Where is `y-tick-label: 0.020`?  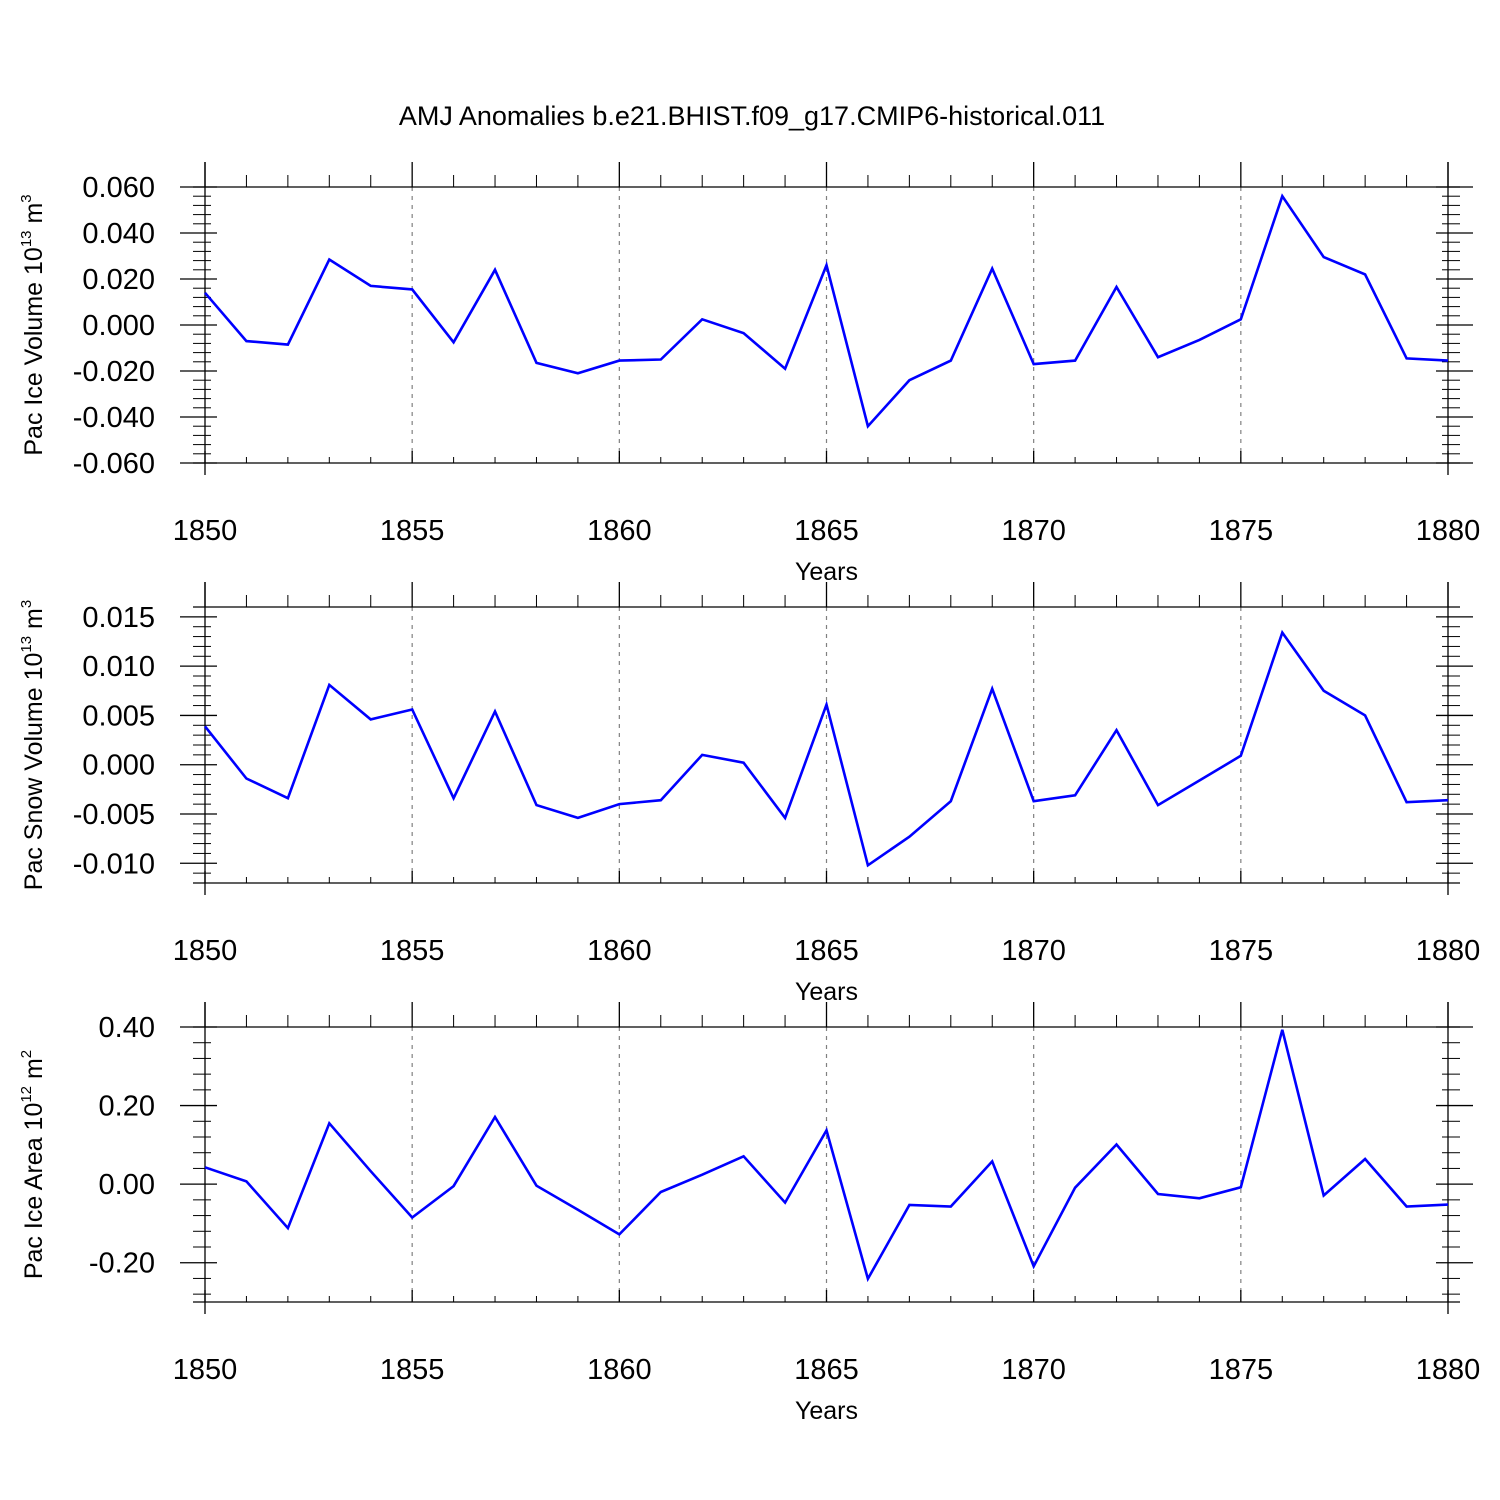
y-tick-label: 0.020 is located at coordinates (118, 280).